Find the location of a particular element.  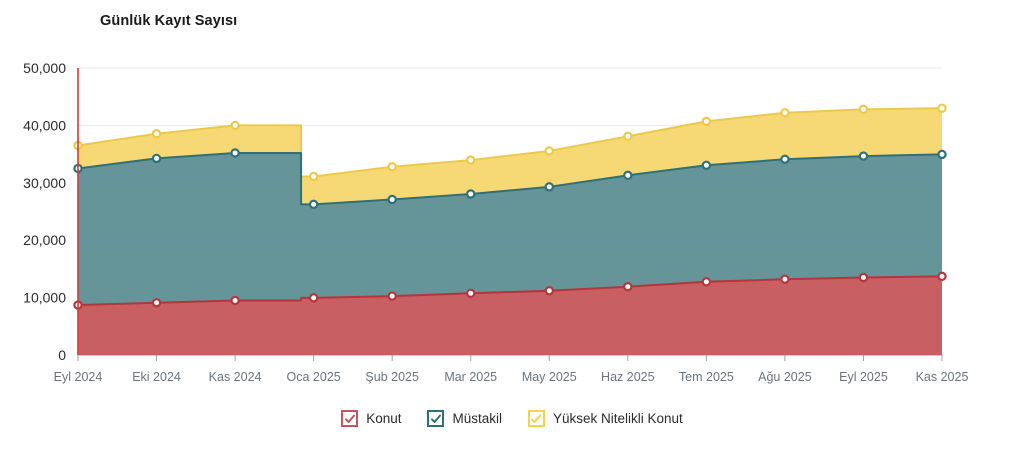

x-axis-tick-label: May 2025 is located at coordinates (549, 377).